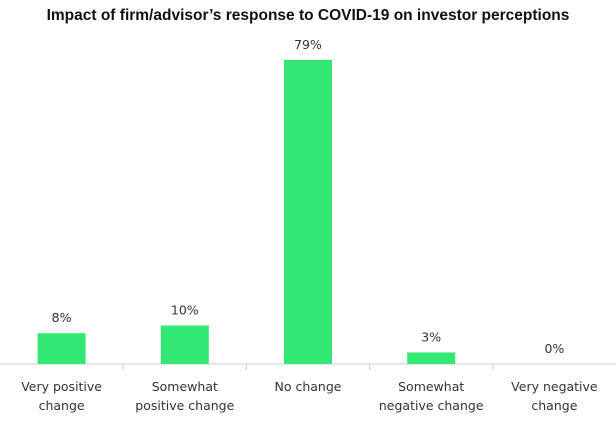 The height and width of the screenshot is (428, 616). I want to click on category-label: Very negative, so click(554, 386).